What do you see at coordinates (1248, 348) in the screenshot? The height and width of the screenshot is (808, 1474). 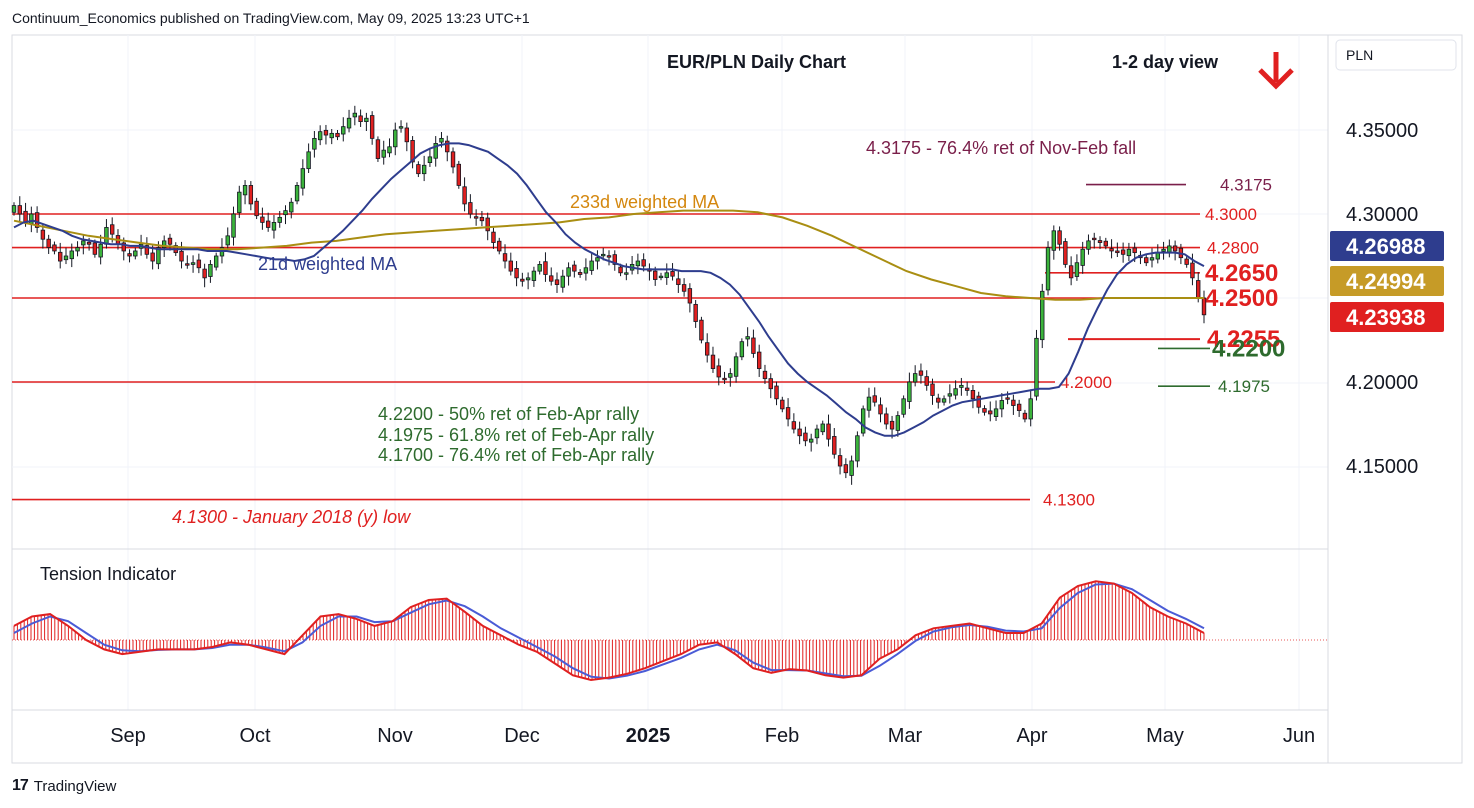 I see `short-level-label: 4.2200` at bounding box center [1248, 348].